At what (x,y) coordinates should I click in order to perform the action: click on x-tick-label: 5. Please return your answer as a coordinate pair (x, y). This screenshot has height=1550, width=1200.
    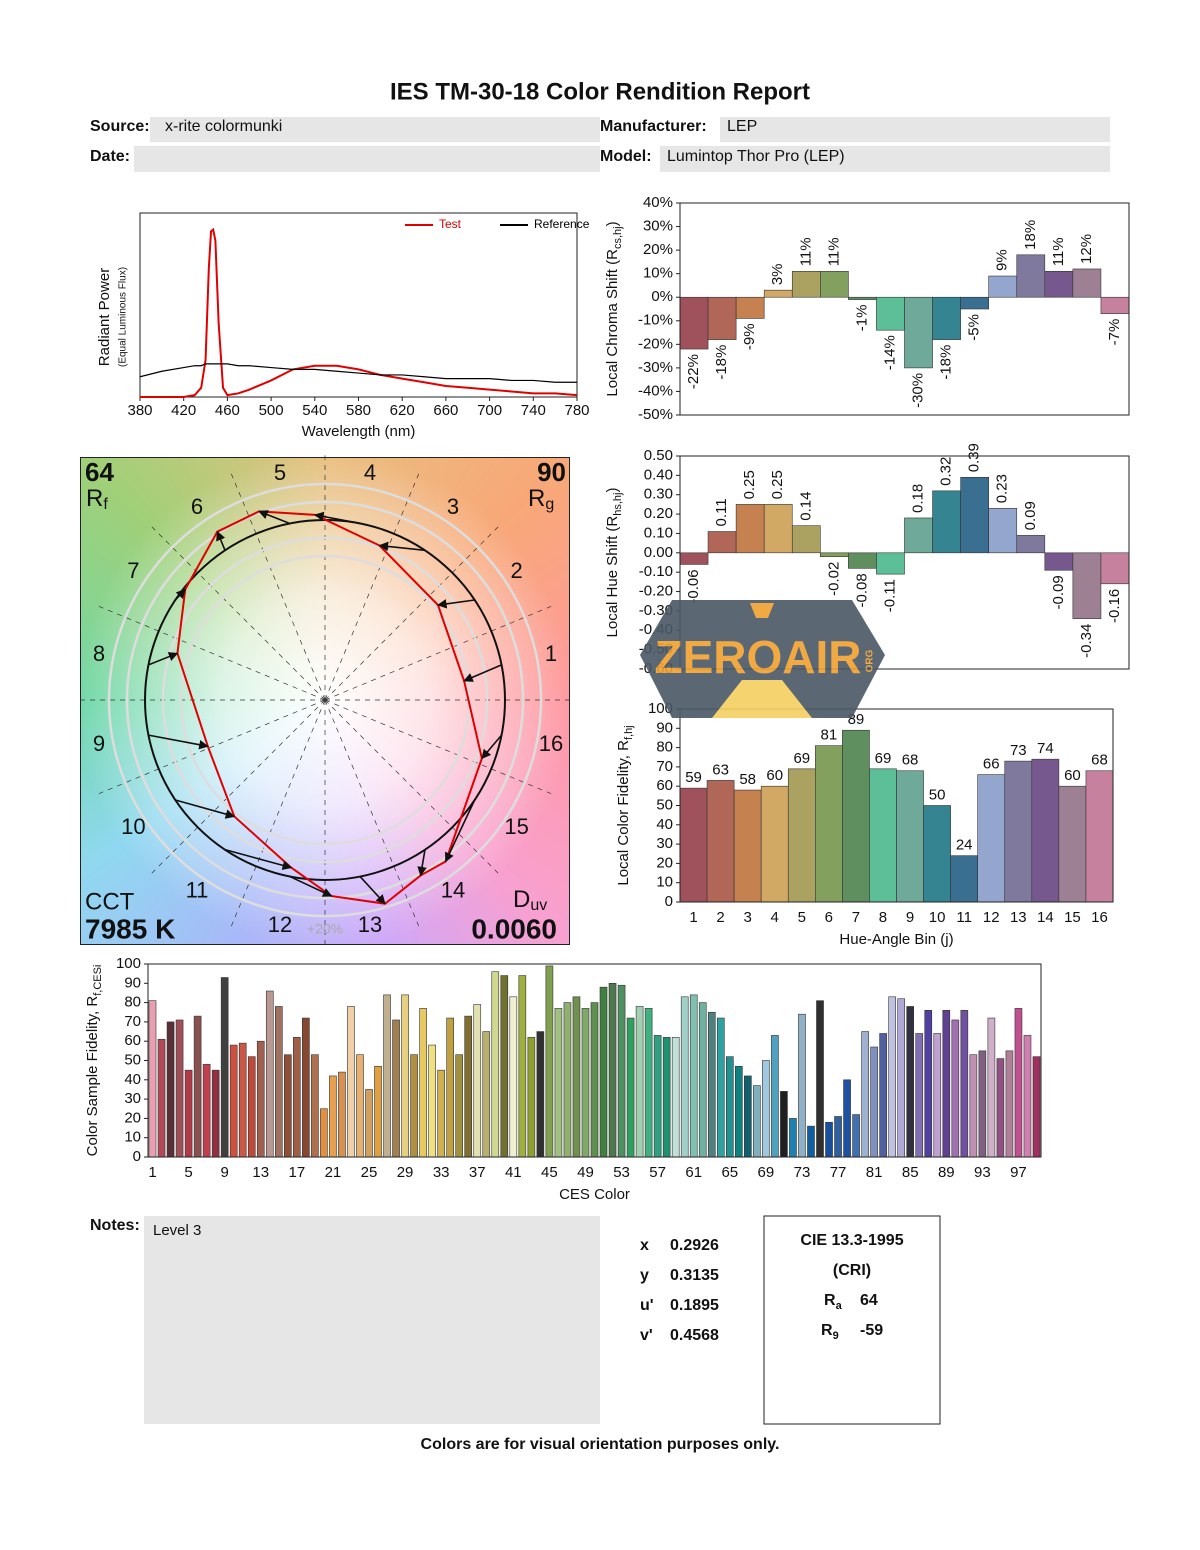
    Looking at the image, I should click on (802, 917).